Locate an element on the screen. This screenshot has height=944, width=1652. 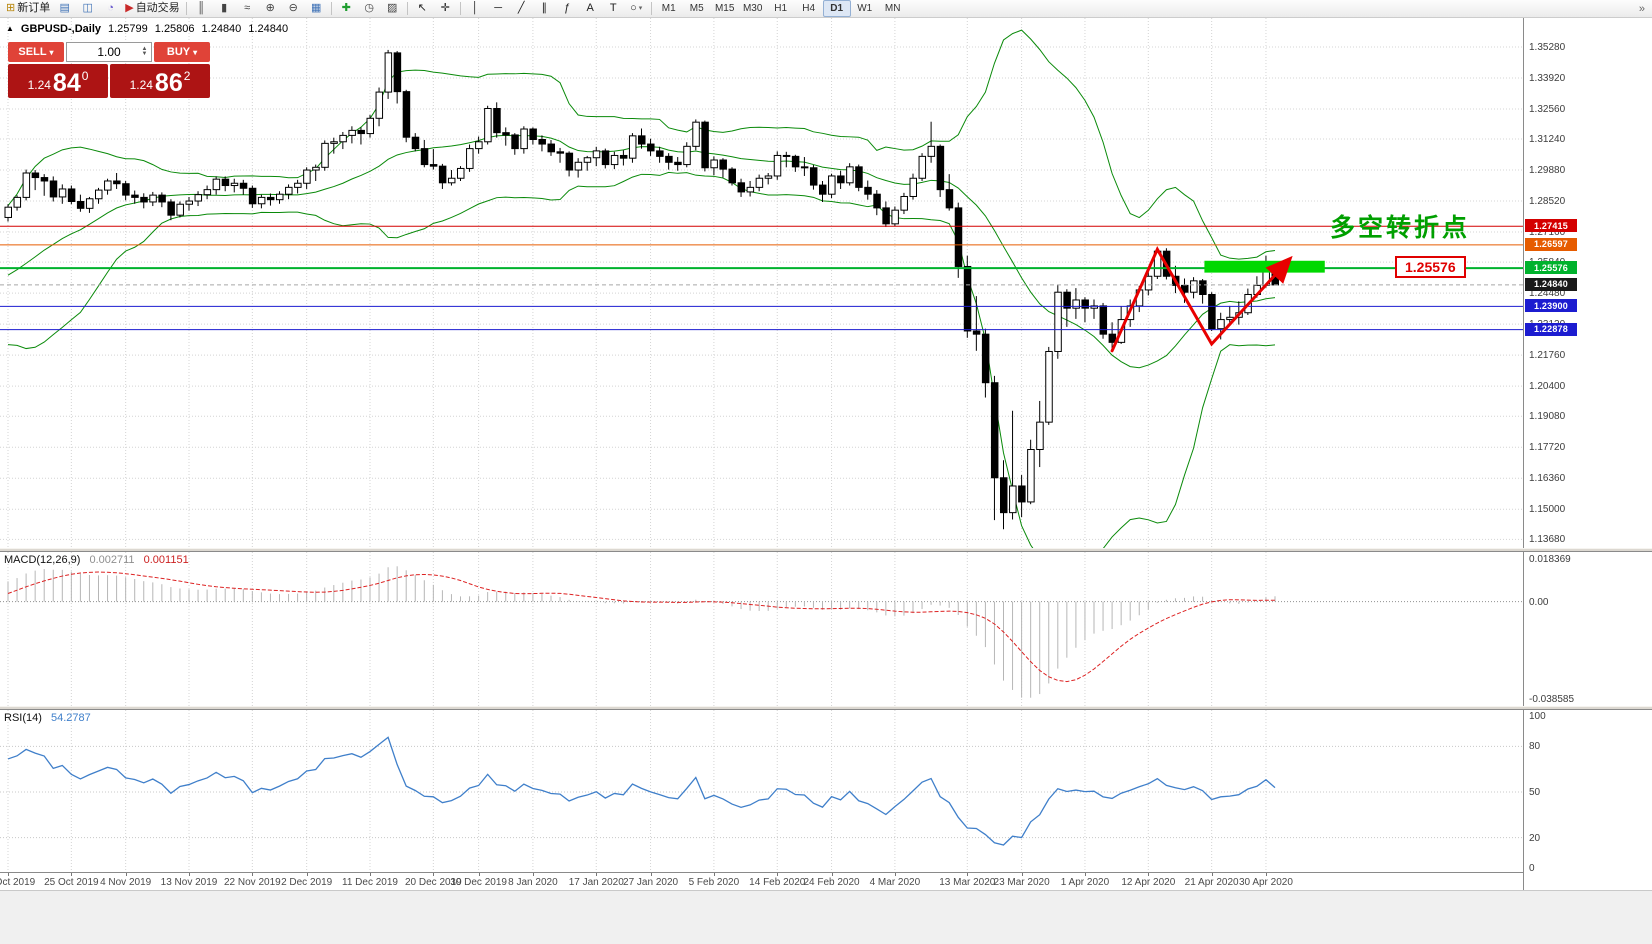
spin-down-icon: ▼ is located at coordinates (144, 54).